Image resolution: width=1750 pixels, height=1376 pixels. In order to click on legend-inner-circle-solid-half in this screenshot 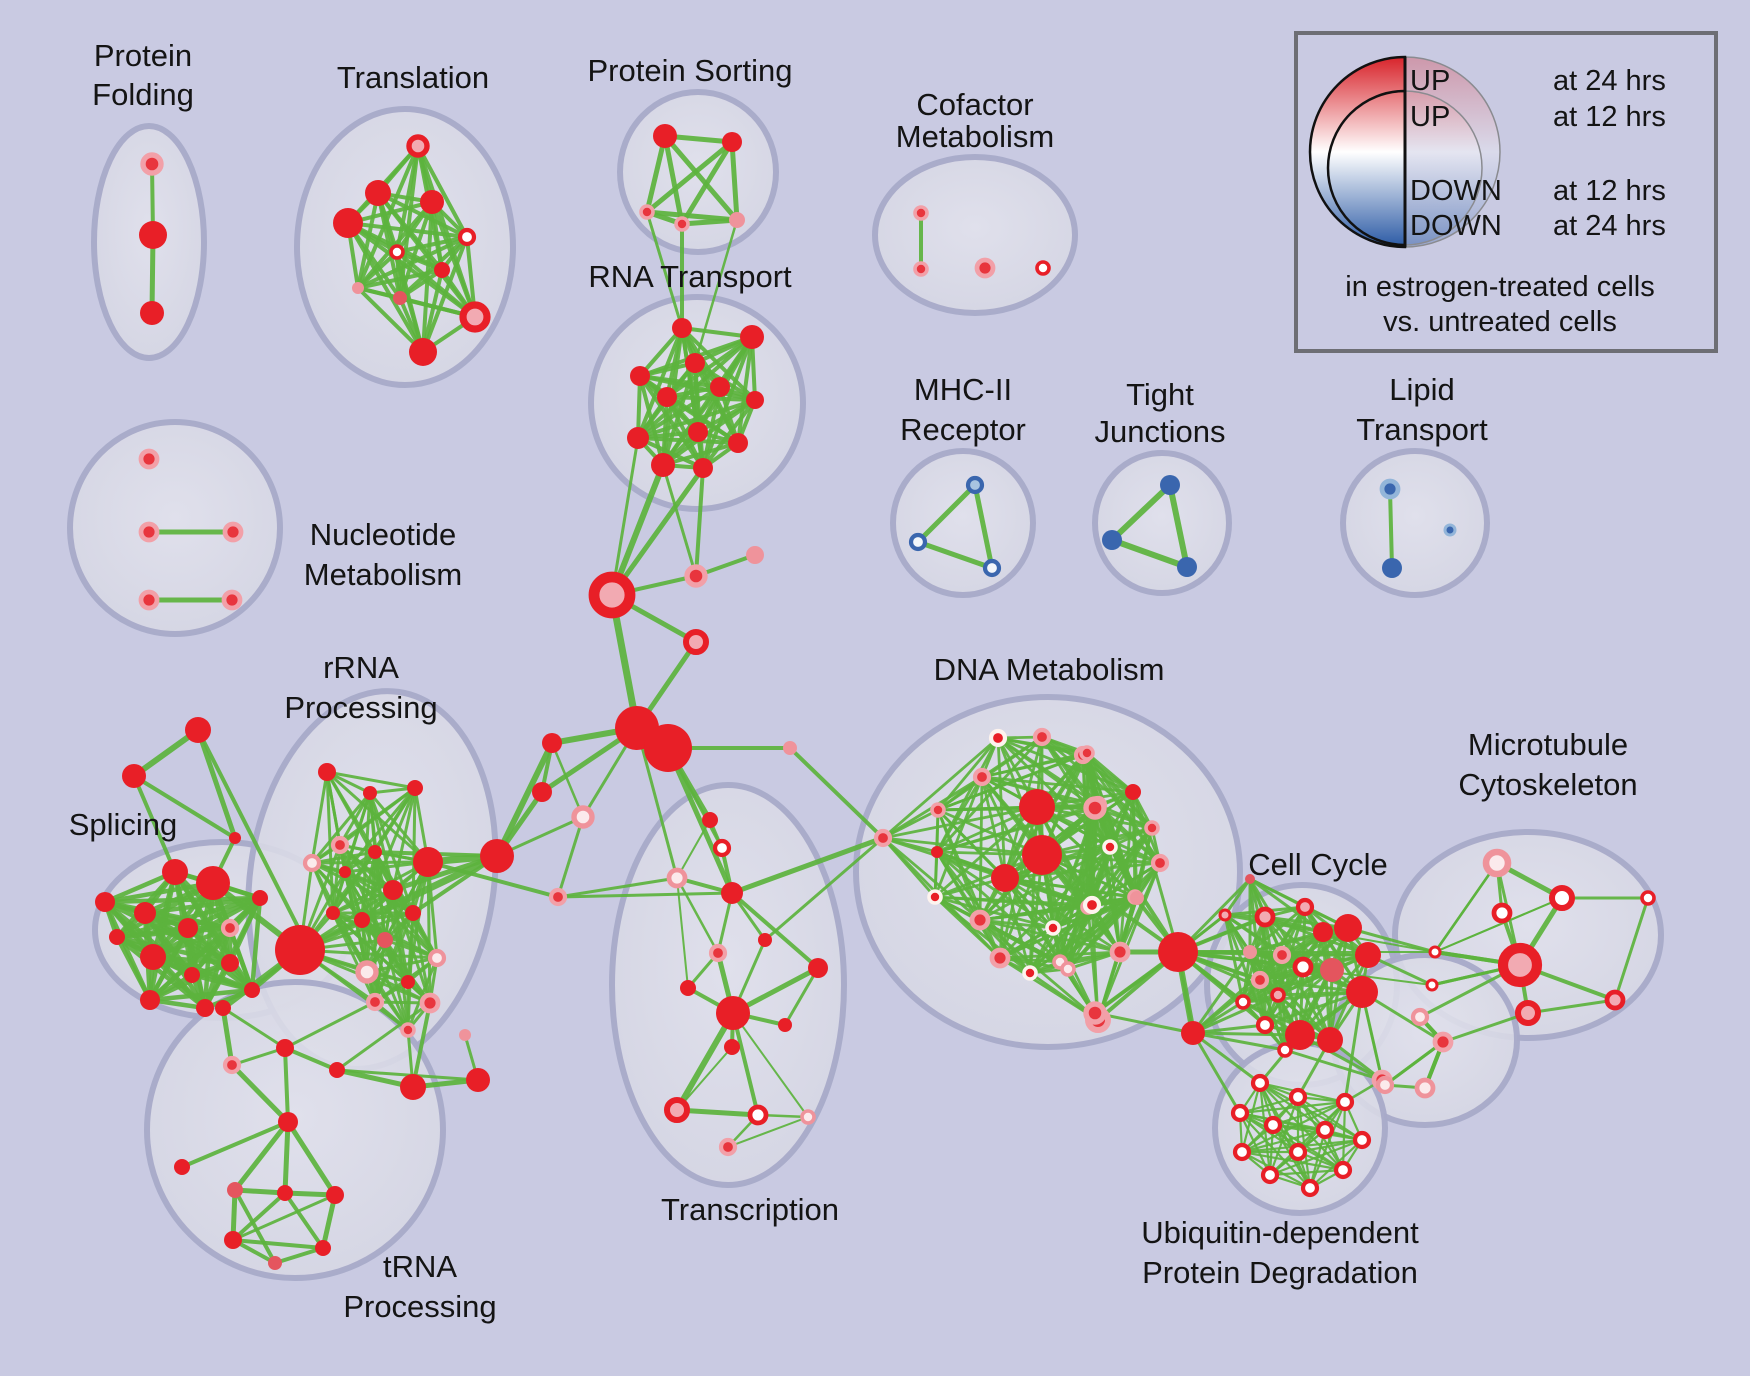, I will do `click(1366, 168)`.